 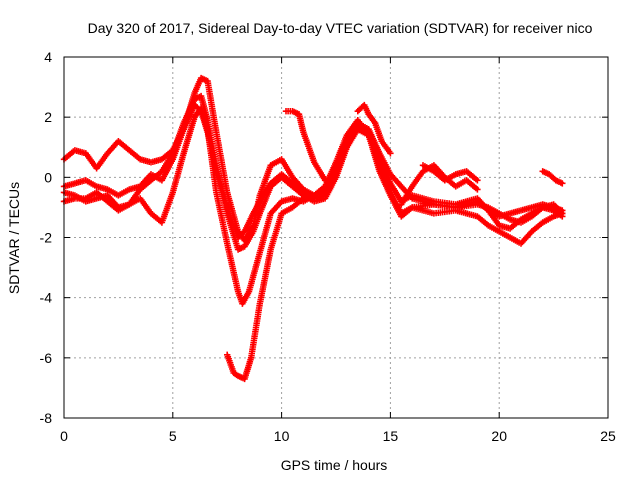 What do you see at coordinates (282, 436) in the screenshot?
I see `x-tick-label: 10` at bounding box center [282, 436].